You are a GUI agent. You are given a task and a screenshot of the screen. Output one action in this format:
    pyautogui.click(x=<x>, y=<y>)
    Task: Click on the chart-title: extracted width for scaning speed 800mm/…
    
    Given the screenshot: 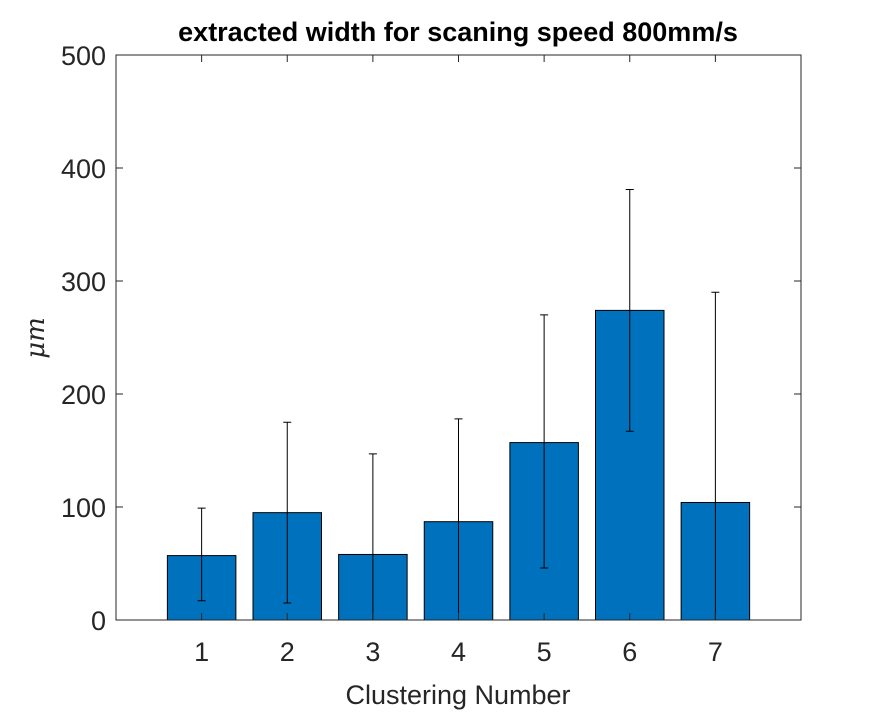 What is the action you would take?
    pyautogui.click(x=458, y=32)
    